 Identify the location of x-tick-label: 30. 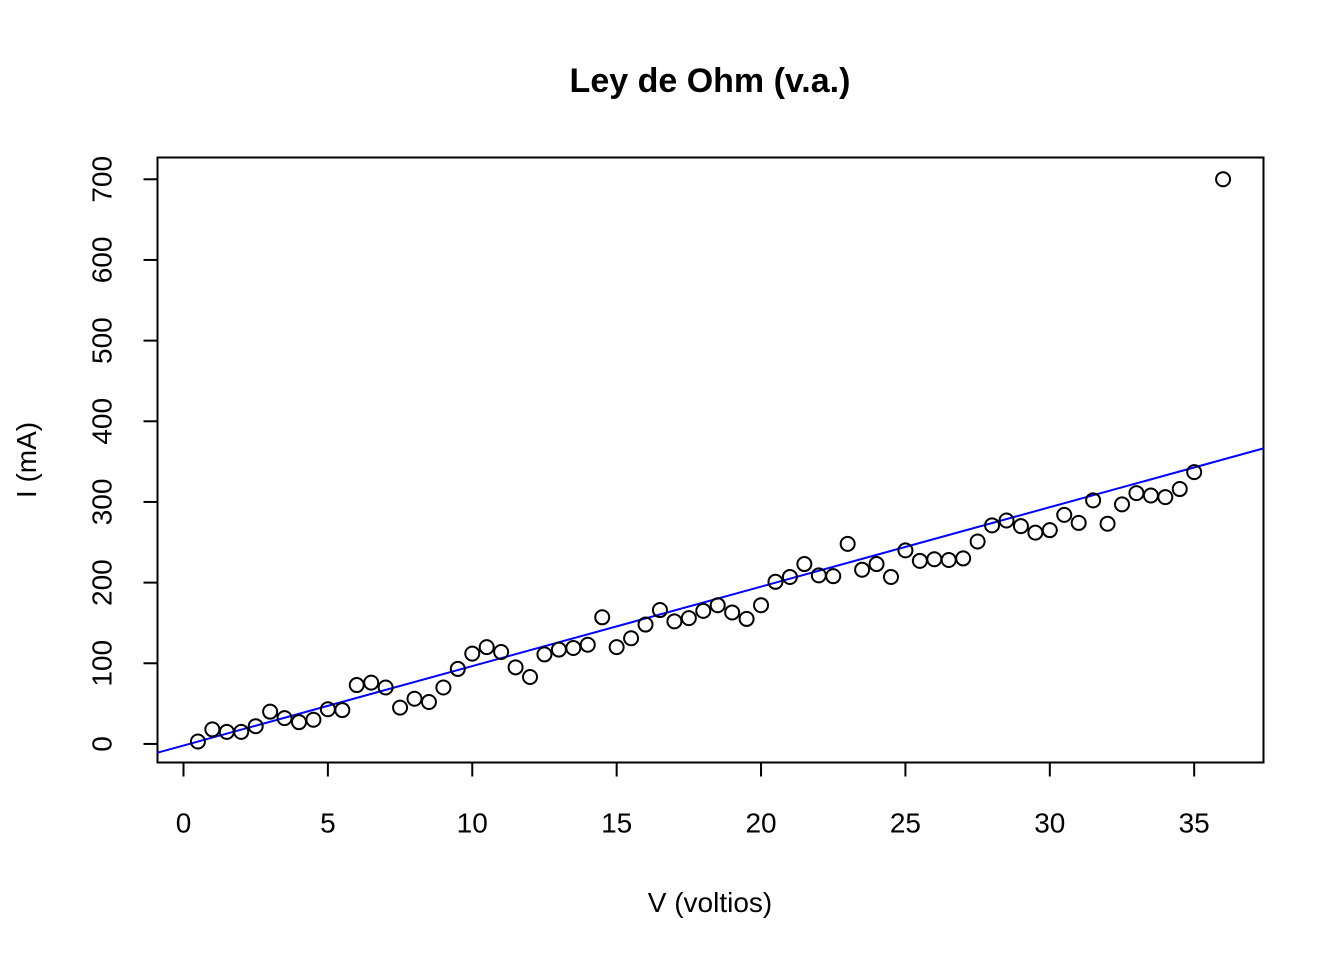
(1049, 823).